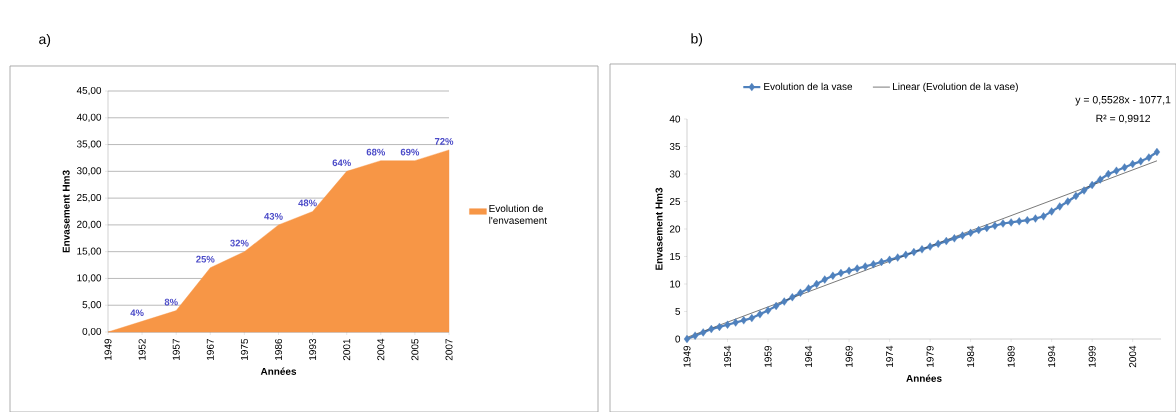  Describe the element at coordinates (347, 350) in the screenshot. I see `x-tick-label: 2001` at that location.